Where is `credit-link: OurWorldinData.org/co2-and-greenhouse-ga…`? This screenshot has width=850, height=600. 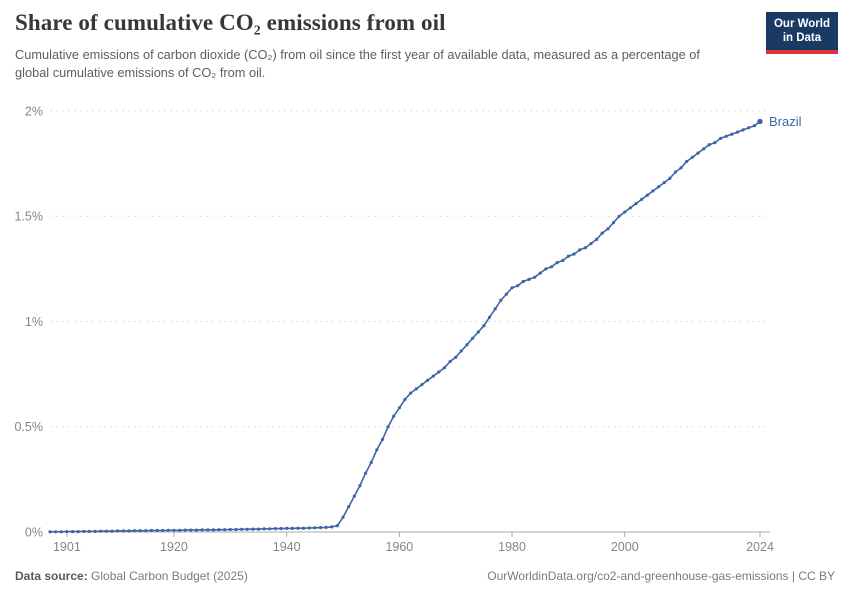
credit-link: OurWorldinData.org/co2-and-greenhouse-ga… is located at coordinates (661, 576).